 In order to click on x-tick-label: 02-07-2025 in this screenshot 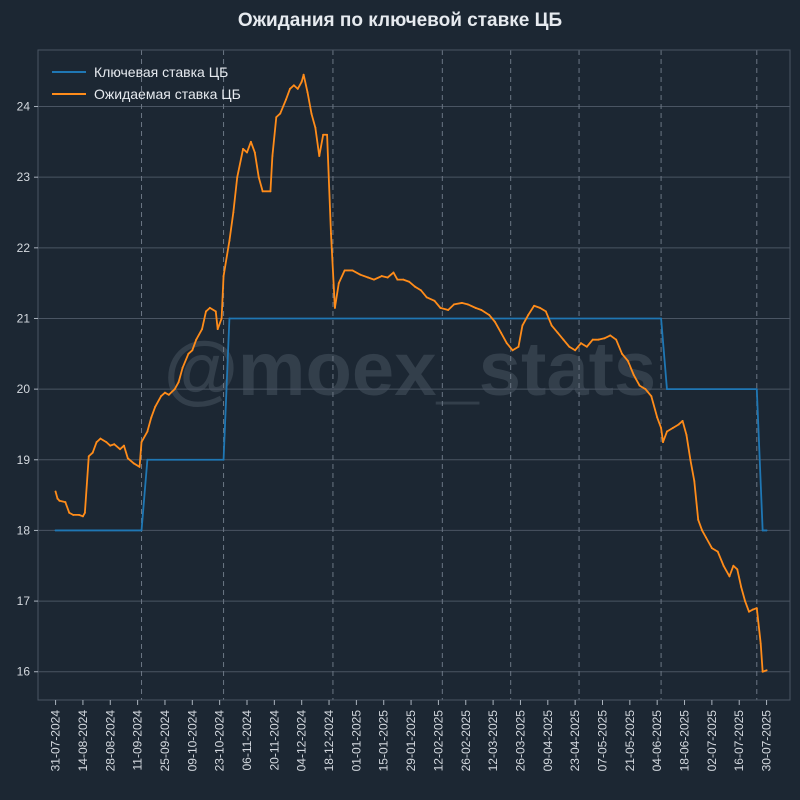, I will do `click(712, 741)`.